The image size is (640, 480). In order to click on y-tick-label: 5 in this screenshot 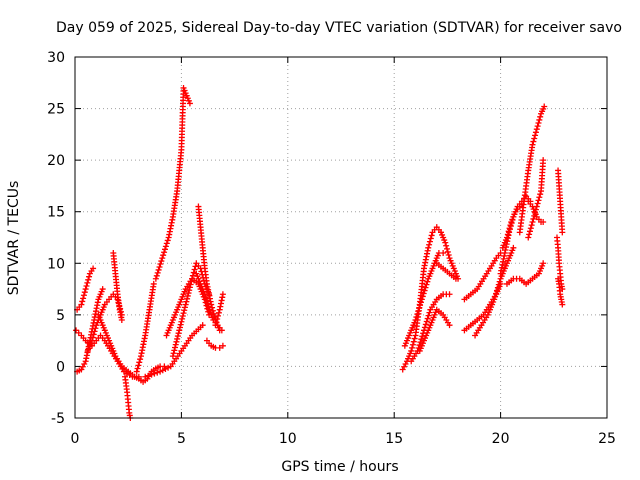, I will do `click(60, 316)`.